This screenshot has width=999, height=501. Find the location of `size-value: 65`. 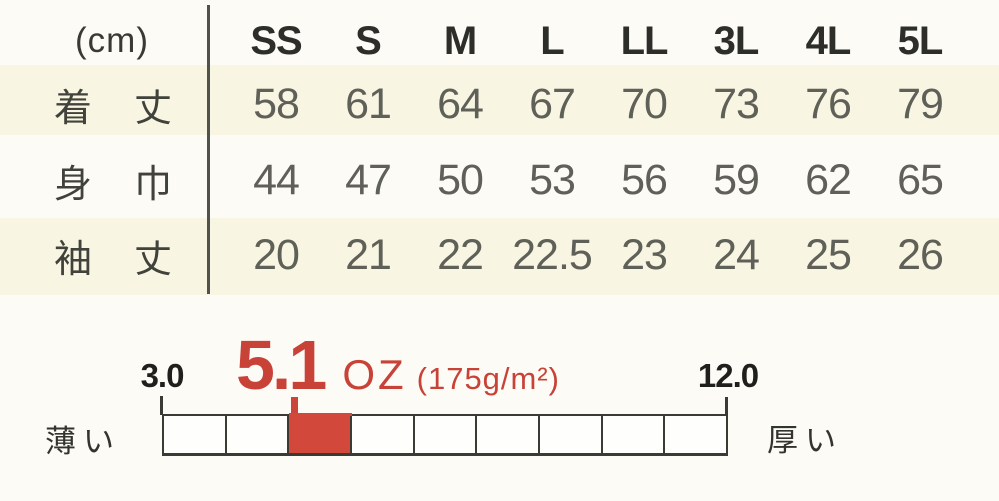

size-value: 65 is located at coordinates (920, 179).